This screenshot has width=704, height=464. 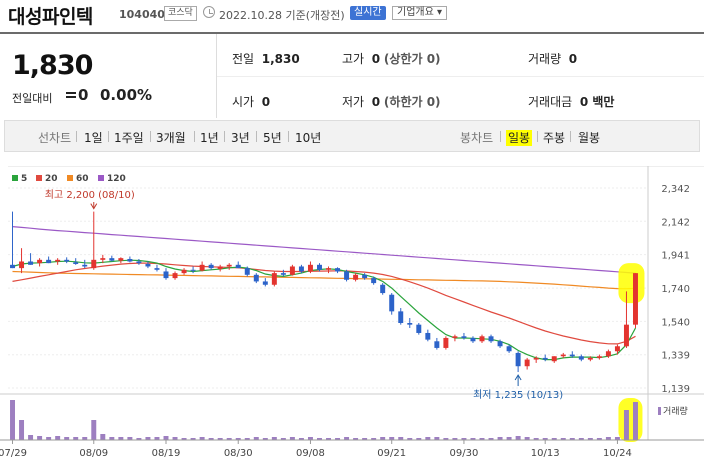 What do you see at coordinates (93, 138) in the screenshot?
I see `period-1d: 1일` at bounding box center [93, 138].